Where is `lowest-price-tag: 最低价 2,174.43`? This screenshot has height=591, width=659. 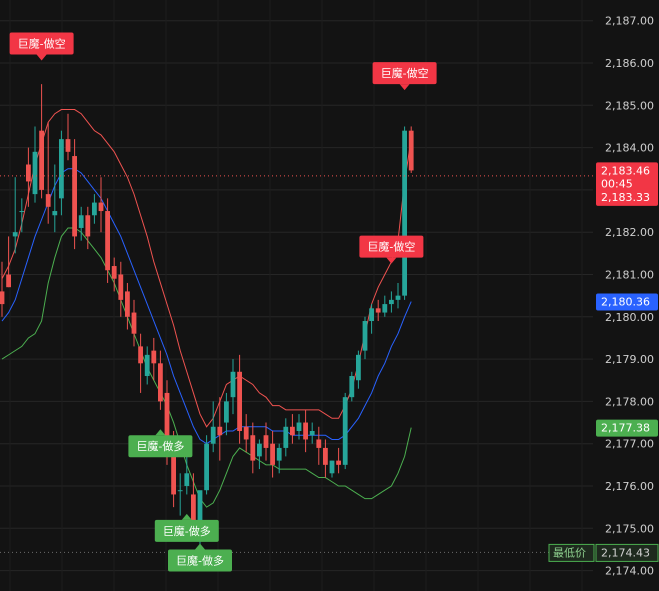
lowest-price-tag: 最低价 2,174.43 is located at coordinates (603, 552).